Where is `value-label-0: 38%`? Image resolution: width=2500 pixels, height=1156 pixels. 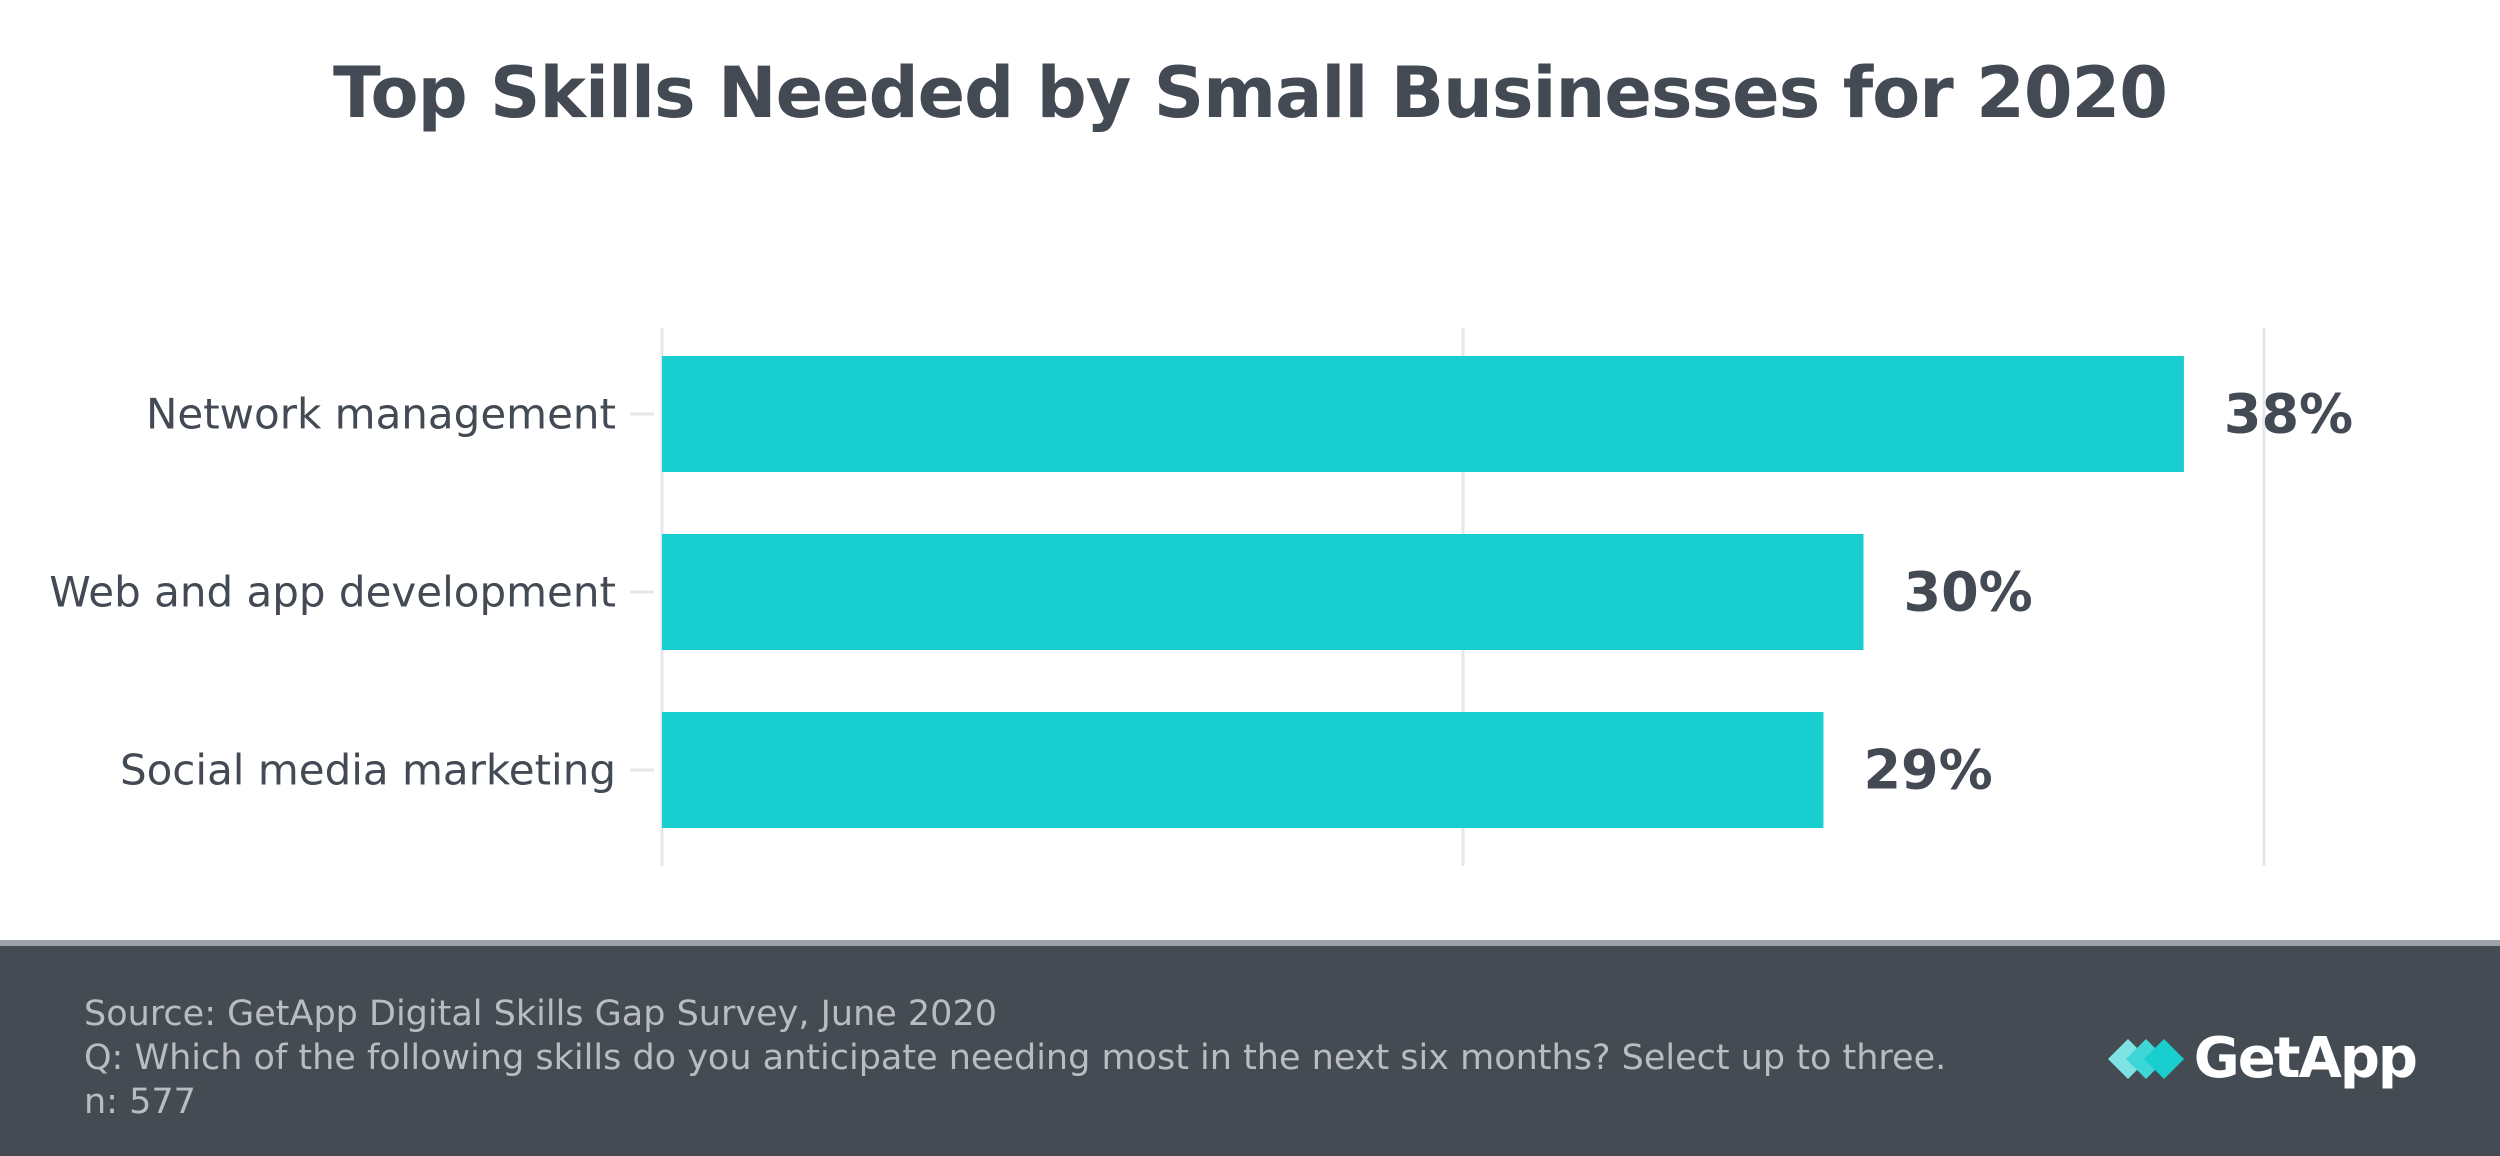 value-label-0: 38% is located at coordinates (2288, 414).